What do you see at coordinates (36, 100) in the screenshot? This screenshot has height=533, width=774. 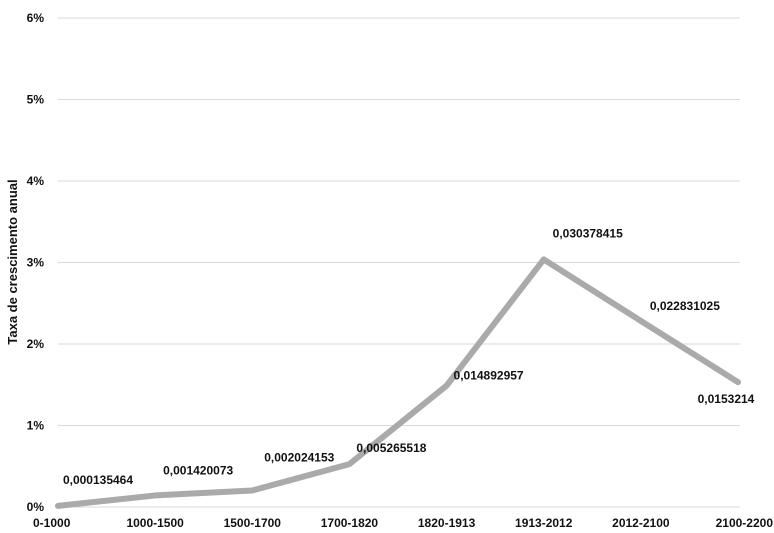 I see `y-tick-label: 5%` at bounding box center [36, 100].